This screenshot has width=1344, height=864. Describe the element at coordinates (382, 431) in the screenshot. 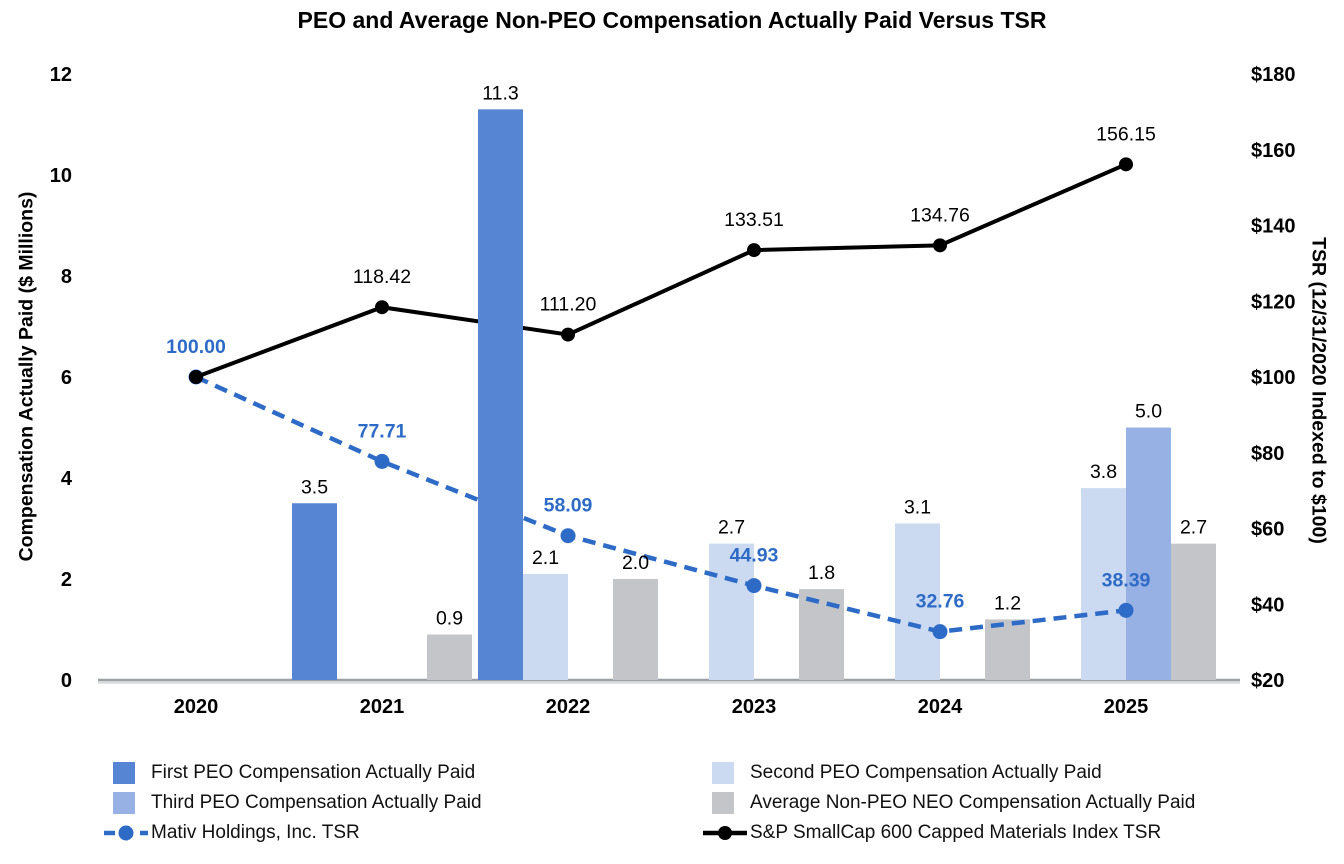

I see `point-label-mativ-tsr-2021: 77.71` at that location.